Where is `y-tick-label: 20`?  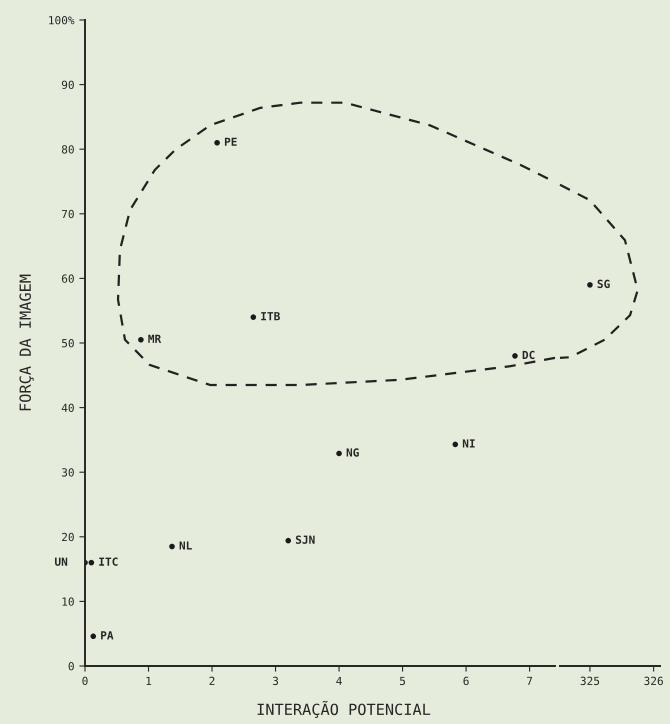 y-tick-label: 20 is located at coordinates (68, 537).